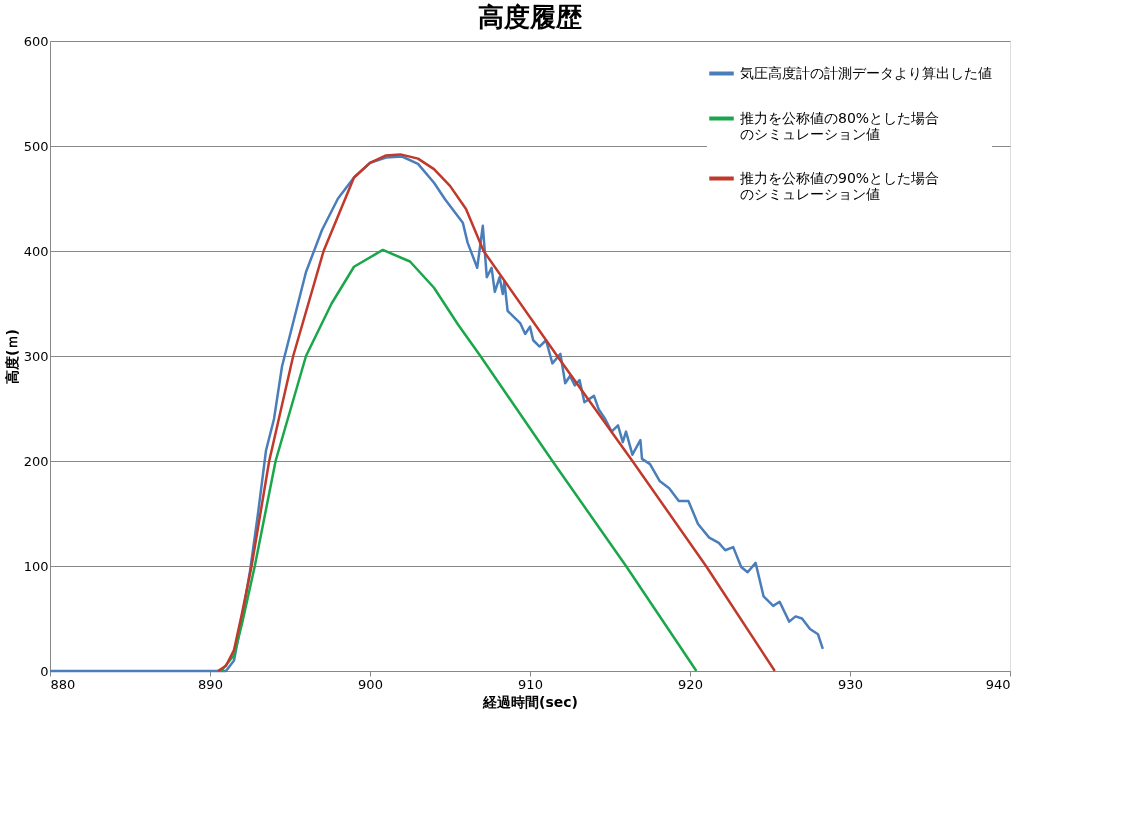  Describe the element at coordinates (690, 684) in the screenshot. I see `x-tick-label: 920` at that location.